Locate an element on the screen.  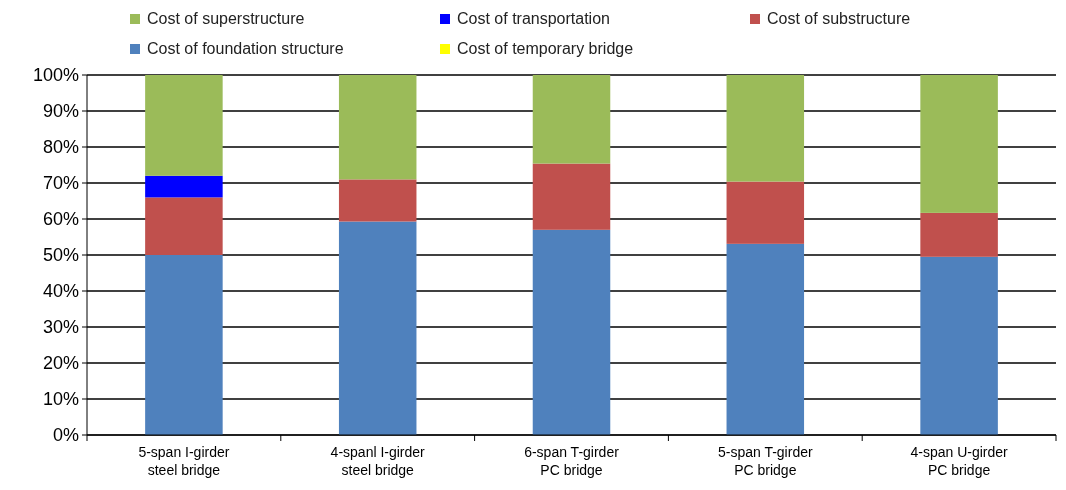
x-tick-label: 5-span T-girder PC bridge is located at coordinates (765, 461).